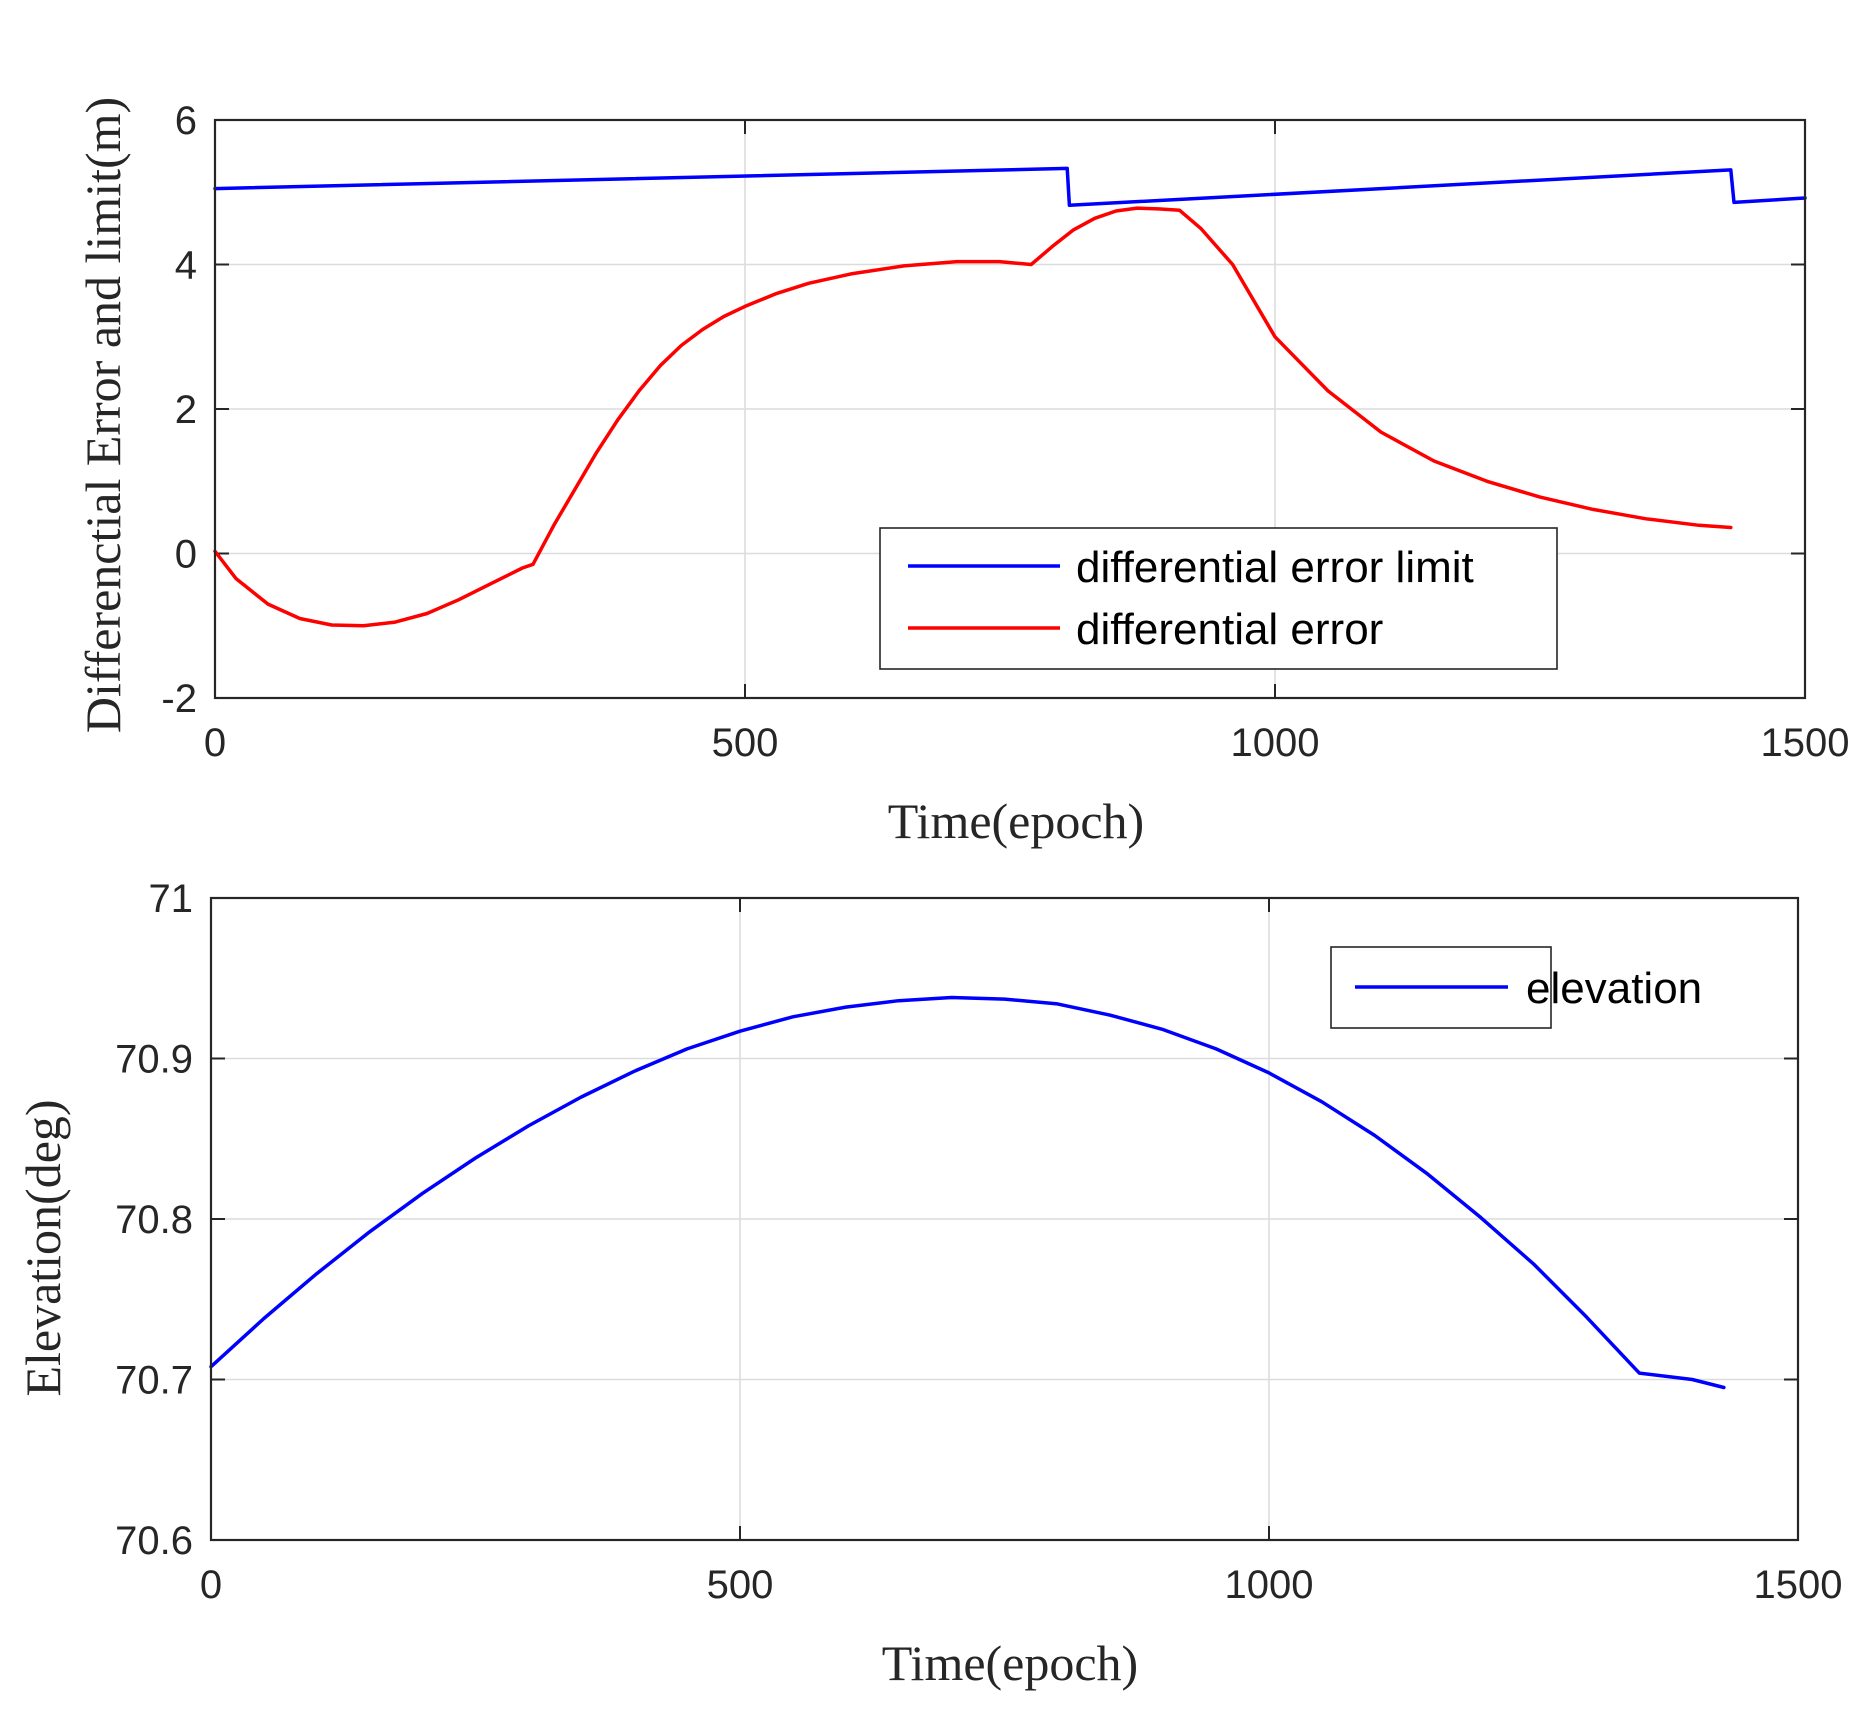 This screenshot has height=1712, width=1868. I want to click on legend-label-differential-error-limit: differential error limit, so click(1275, 567).